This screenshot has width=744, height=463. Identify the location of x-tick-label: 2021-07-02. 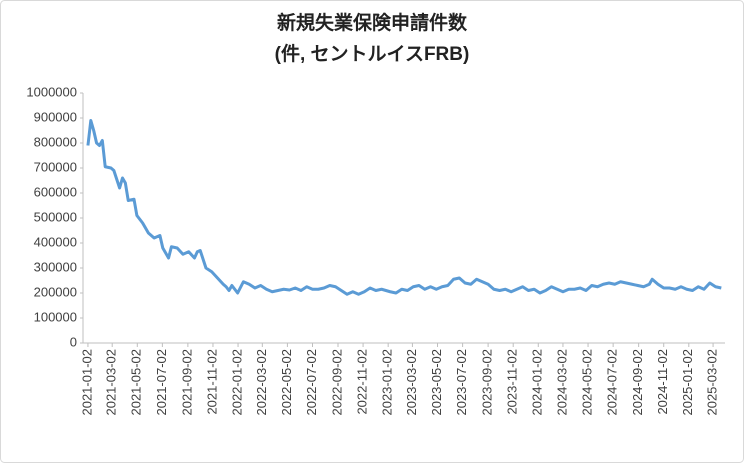
(161, 382).